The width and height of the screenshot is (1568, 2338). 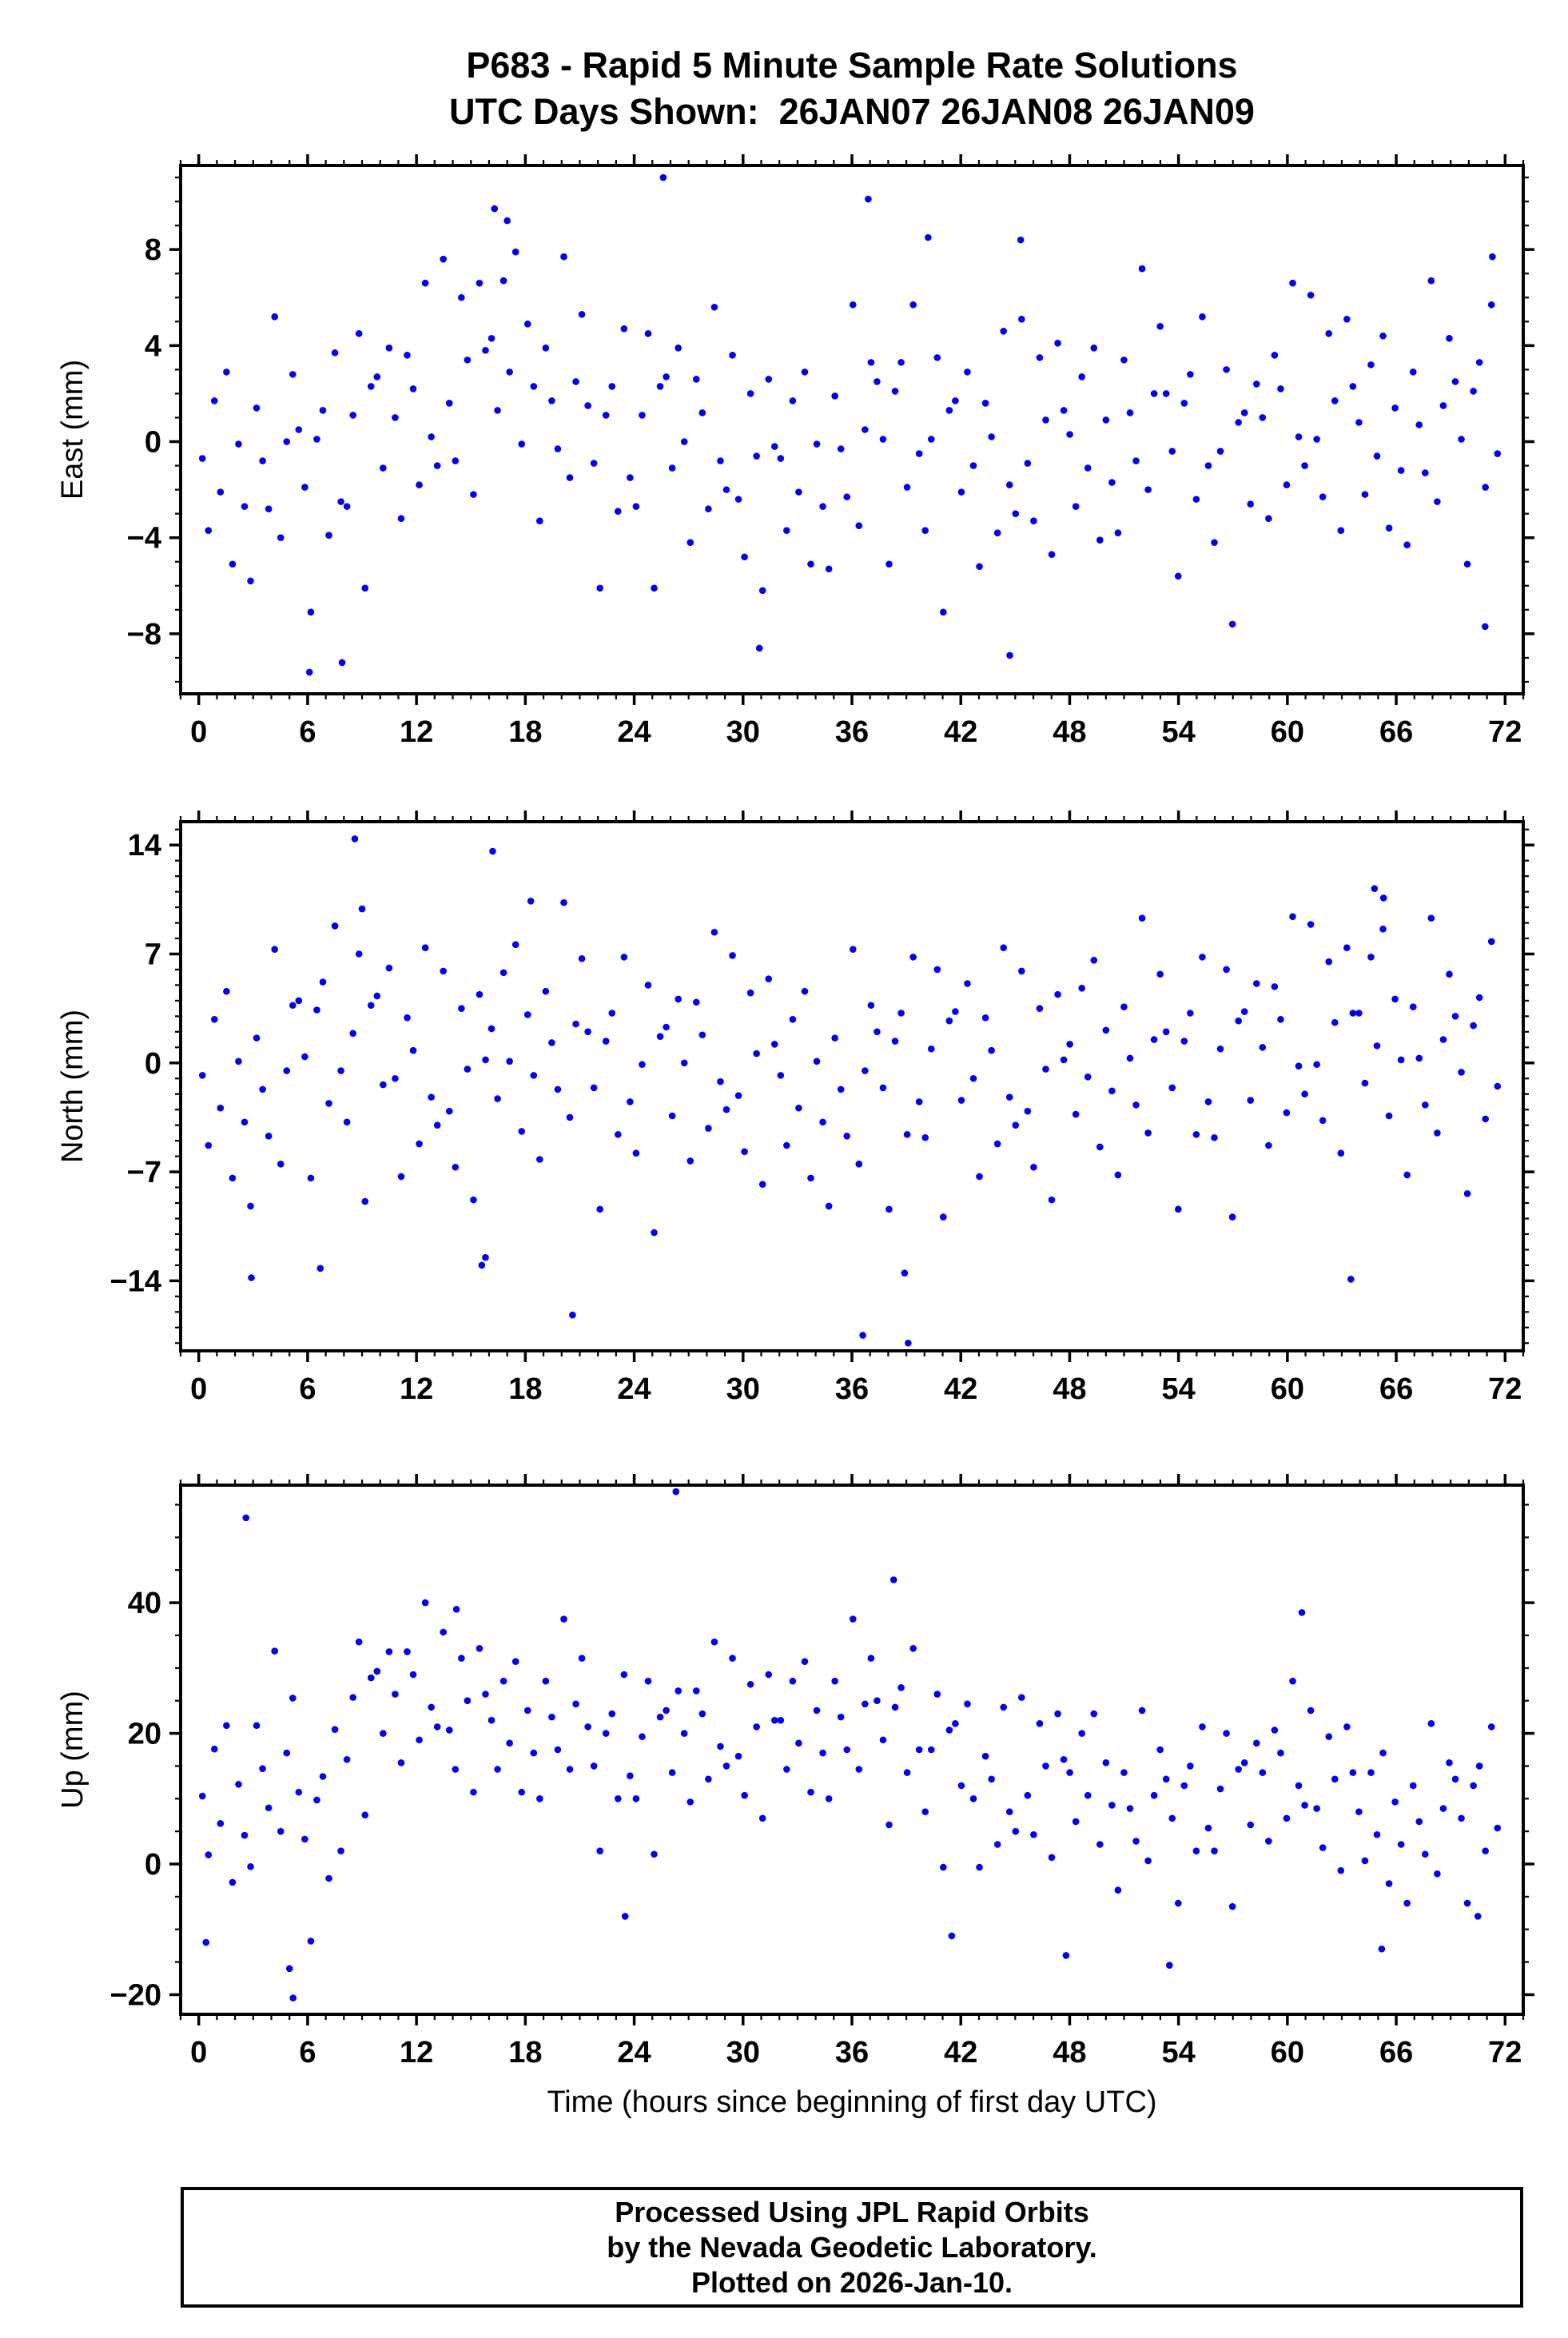 I want to click on x-tick-label: 66, so click(x=1396, y=2052).